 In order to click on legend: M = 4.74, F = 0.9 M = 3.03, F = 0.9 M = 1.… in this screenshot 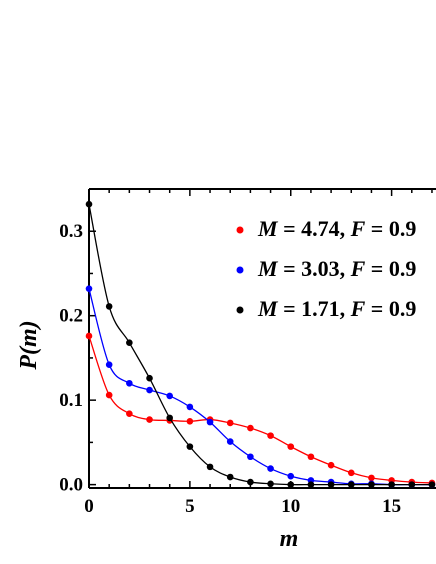, I will do `click(326, 268)`.